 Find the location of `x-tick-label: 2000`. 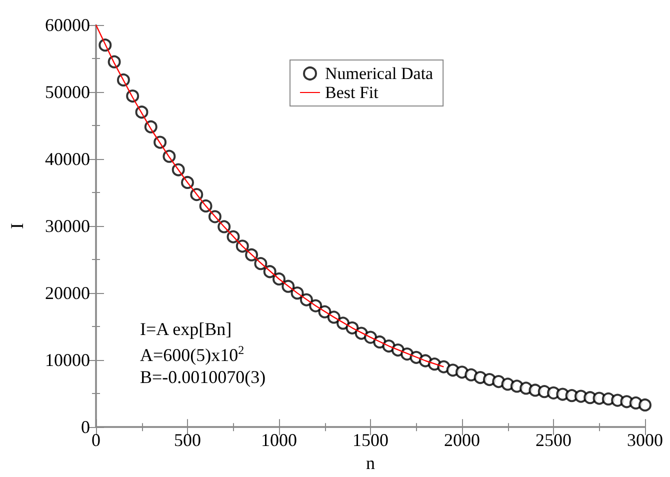

x-tick-label: 2000 is located at coordinates (462, 440).